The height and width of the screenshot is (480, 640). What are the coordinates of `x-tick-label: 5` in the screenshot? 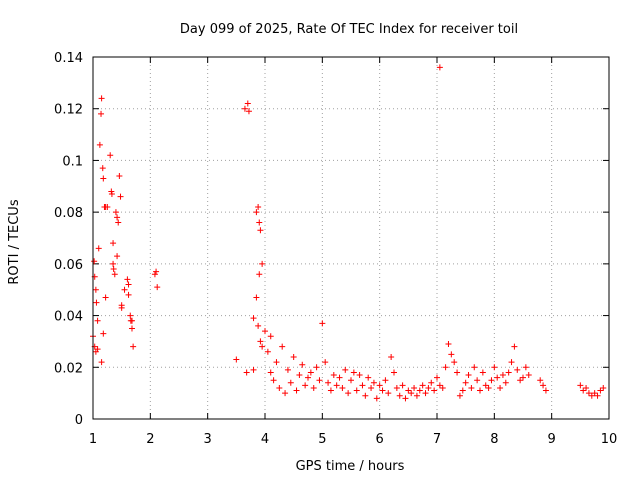 It's located at (322, 439).